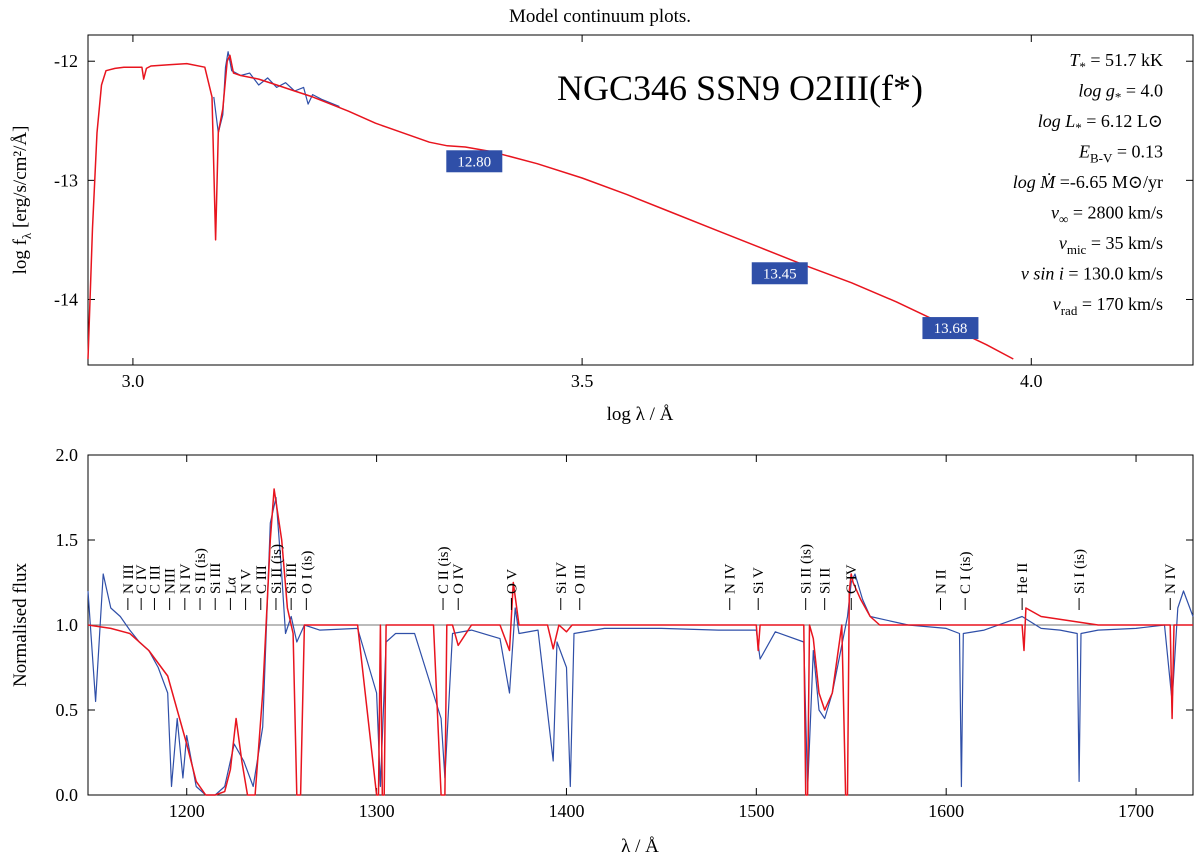 This screenshot has height=857, width=1200. What do you see at coordinates (826, 581) in the screenshot?
I see `line-id-label: Si II` at bounding box center [826, 581].